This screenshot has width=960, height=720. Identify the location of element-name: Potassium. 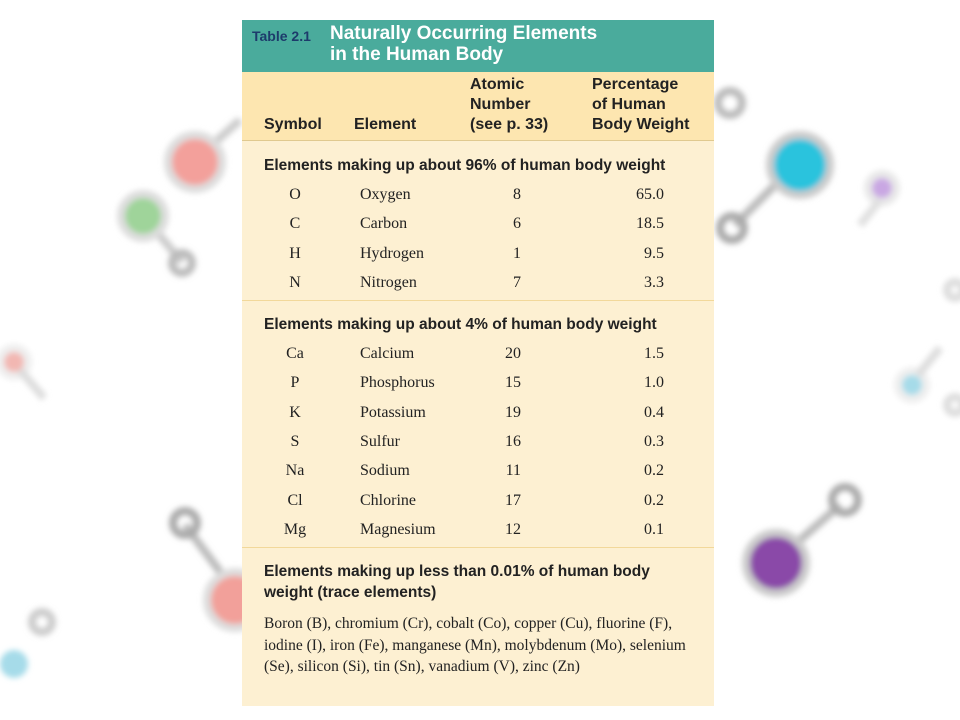
(393, 412).